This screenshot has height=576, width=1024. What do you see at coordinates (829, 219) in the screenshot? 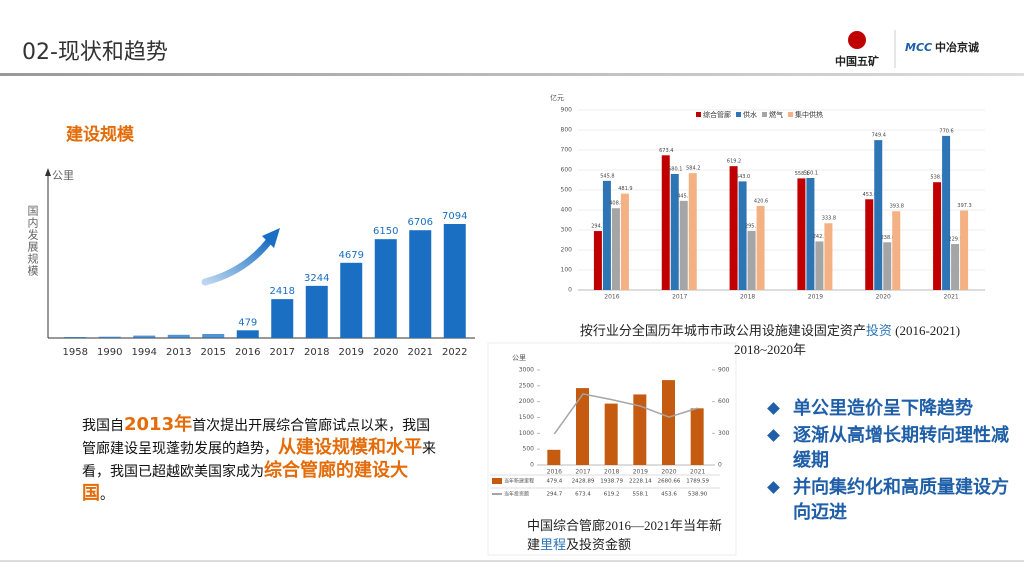
I see `data-label: 333.8` at bounding box center [829, 219].